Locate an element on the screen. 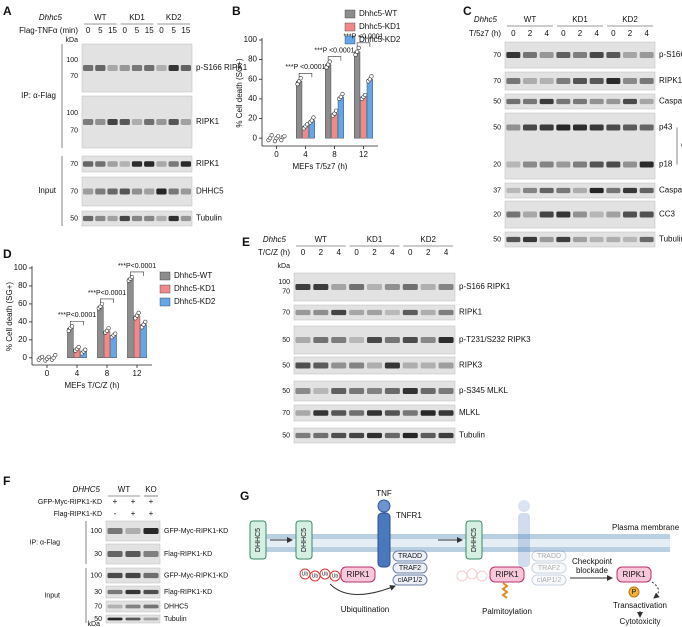  gene-label: Dhhc5 is located at coordinates (486, 19).